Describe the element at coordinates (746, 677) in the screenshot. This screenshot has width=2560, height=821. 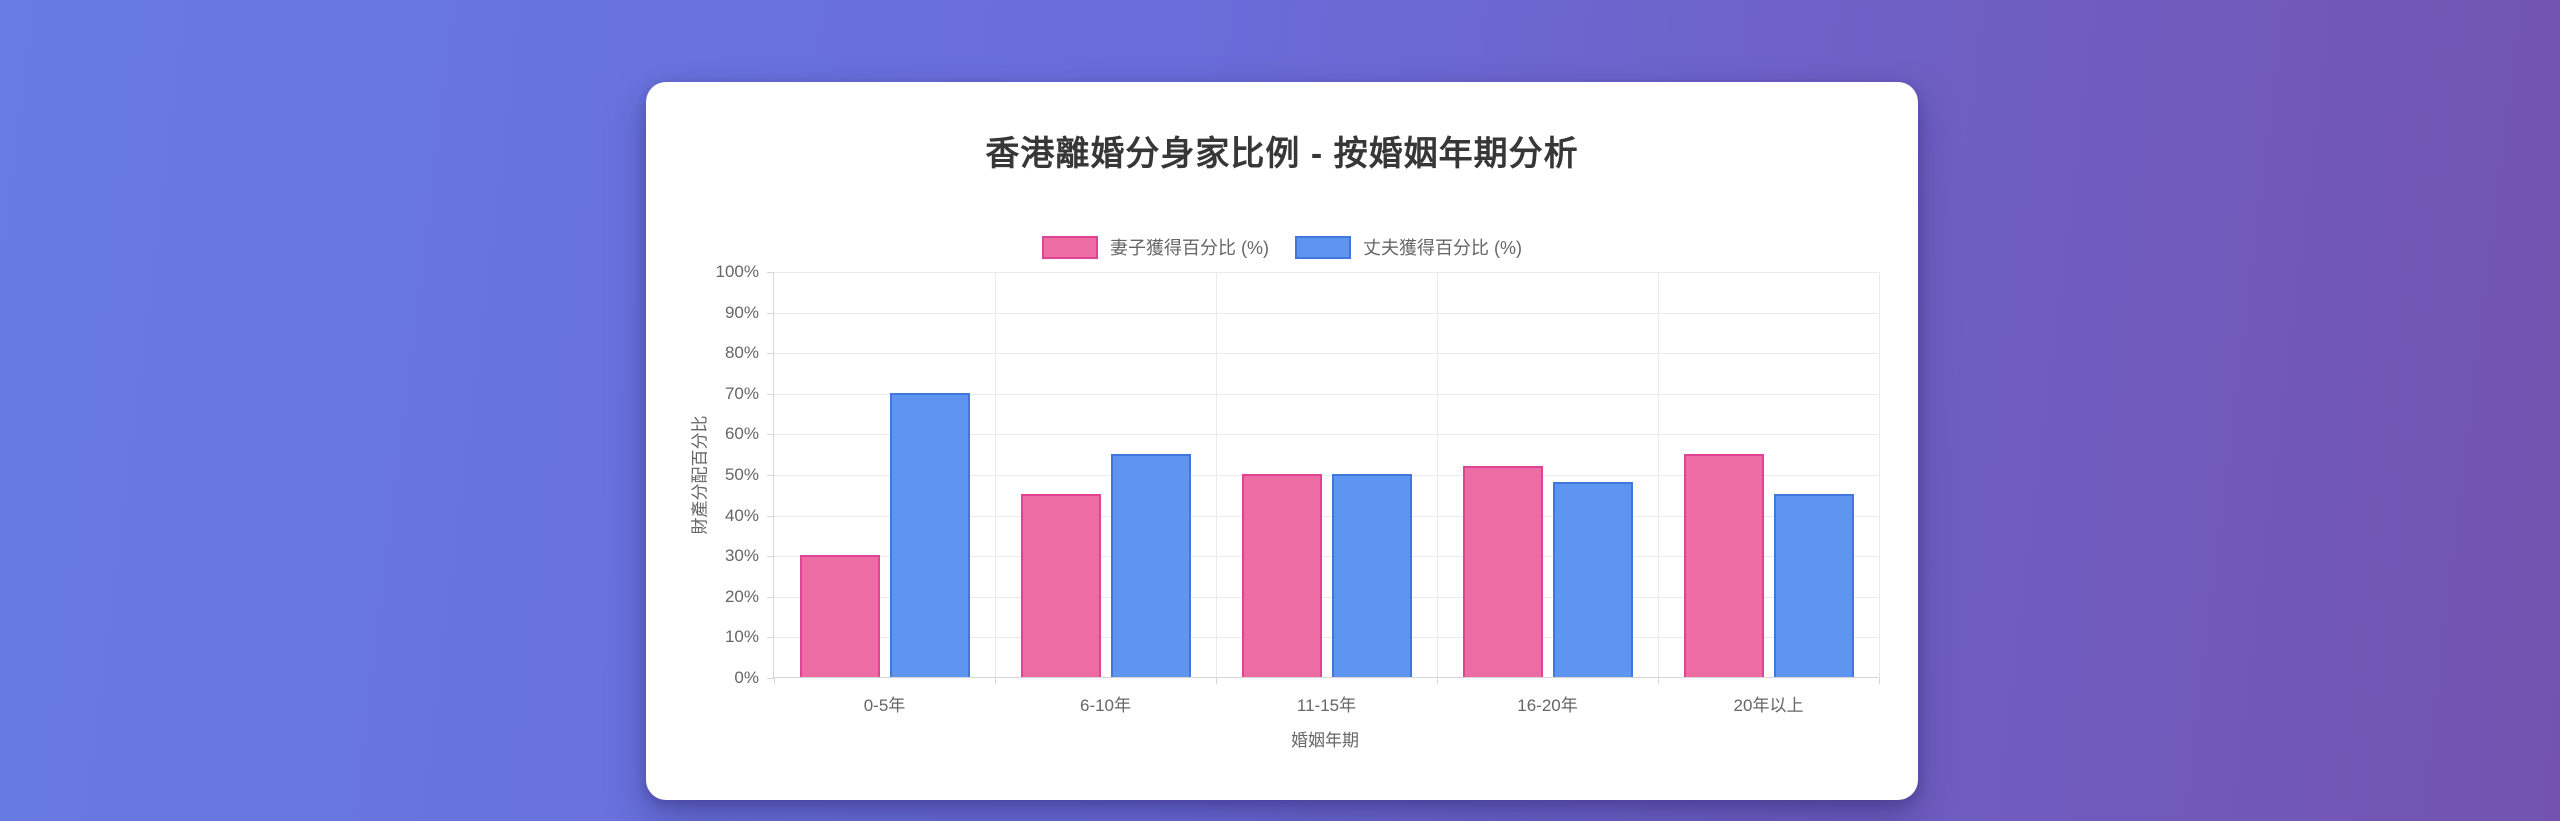
I see `y-tick-label: 0%` at that location.